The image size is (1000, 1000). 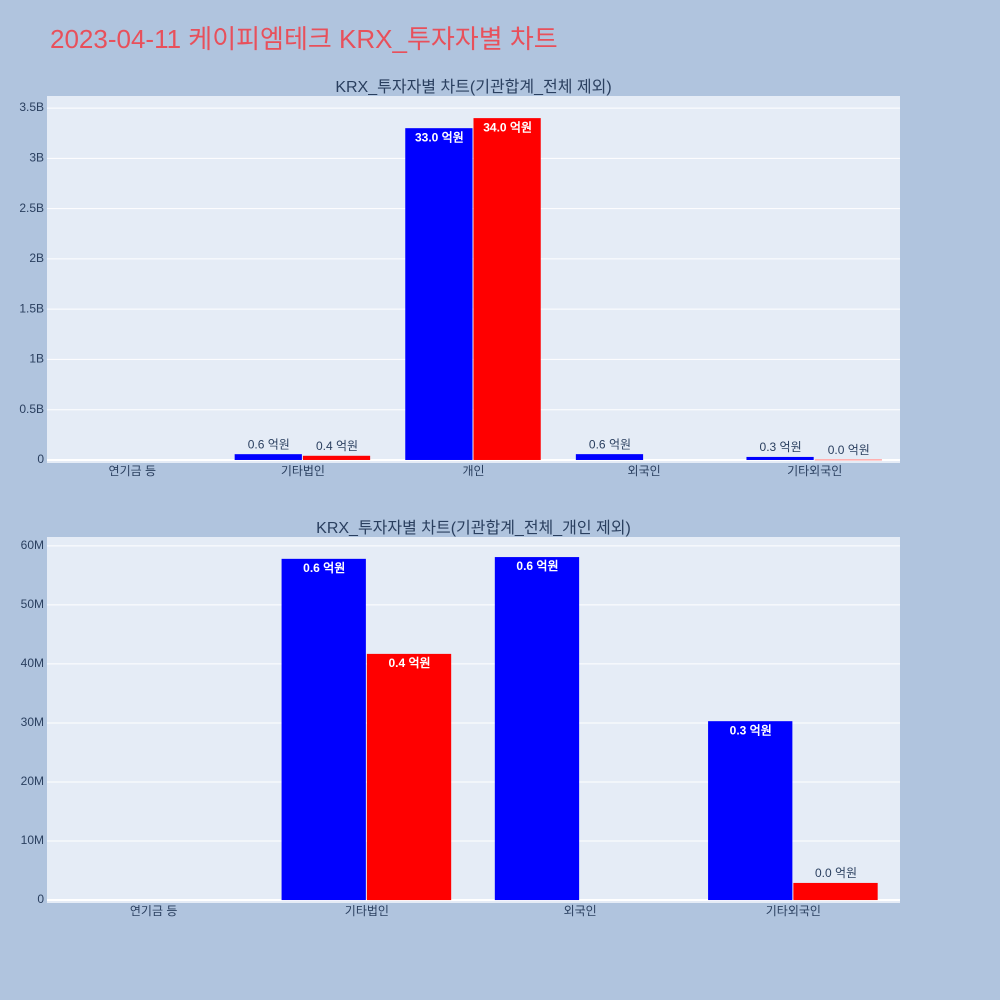 What do you see at coordinates (36, 258) in the screenshot?
I see `y-tick-label: 2B` at bounding box center [36, 258].